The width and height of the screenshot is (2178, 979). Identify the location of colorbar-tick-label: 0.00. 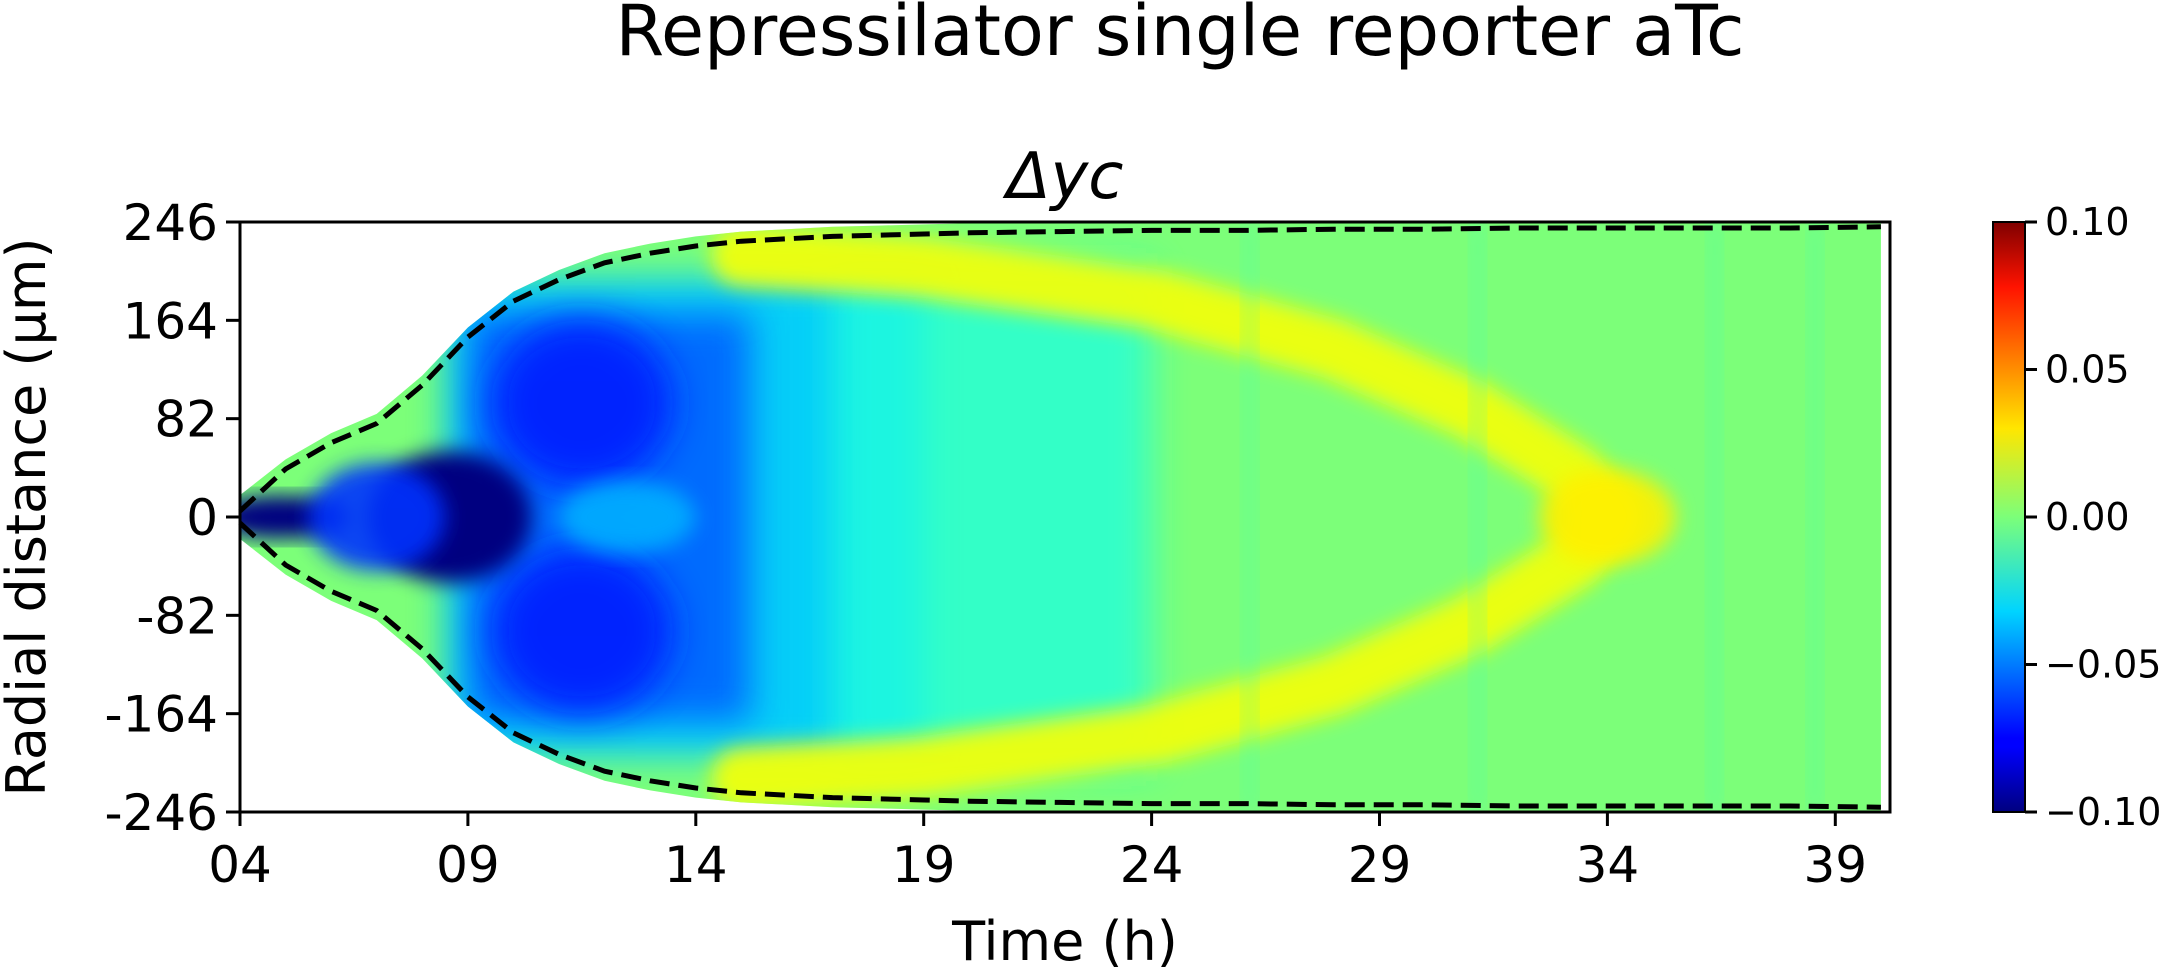
(2087, 517).